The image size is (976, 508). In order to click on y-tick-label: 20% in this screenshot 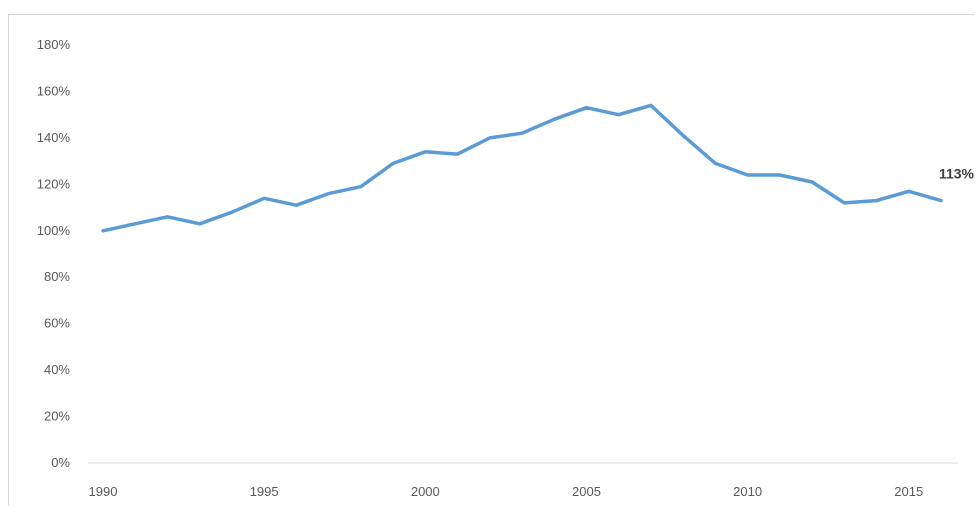, I will do `click(57, 416)`.